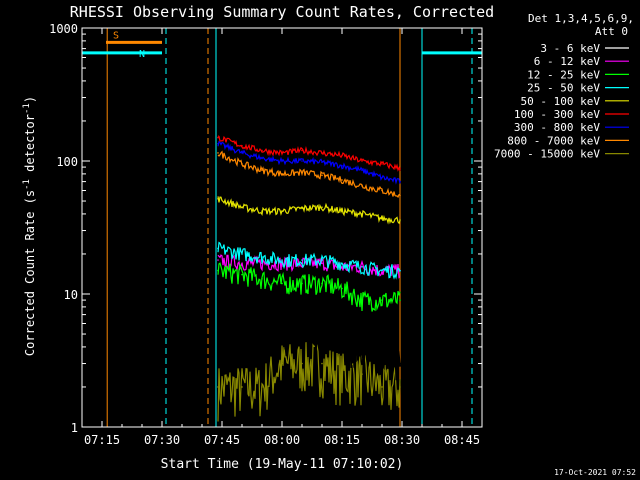  I want to click on legend-label: 25 - 50 keV, so click(563, 88).